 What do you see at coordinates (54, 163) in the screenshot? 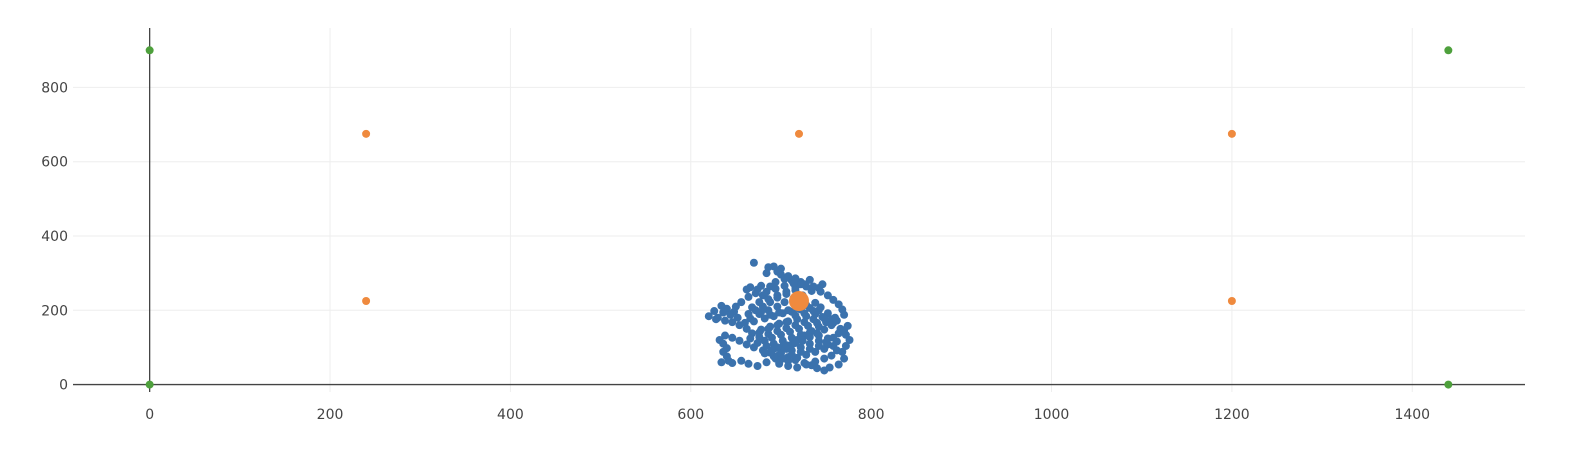
I see `y-tick-label: 600` at bounding box center [54, 163].